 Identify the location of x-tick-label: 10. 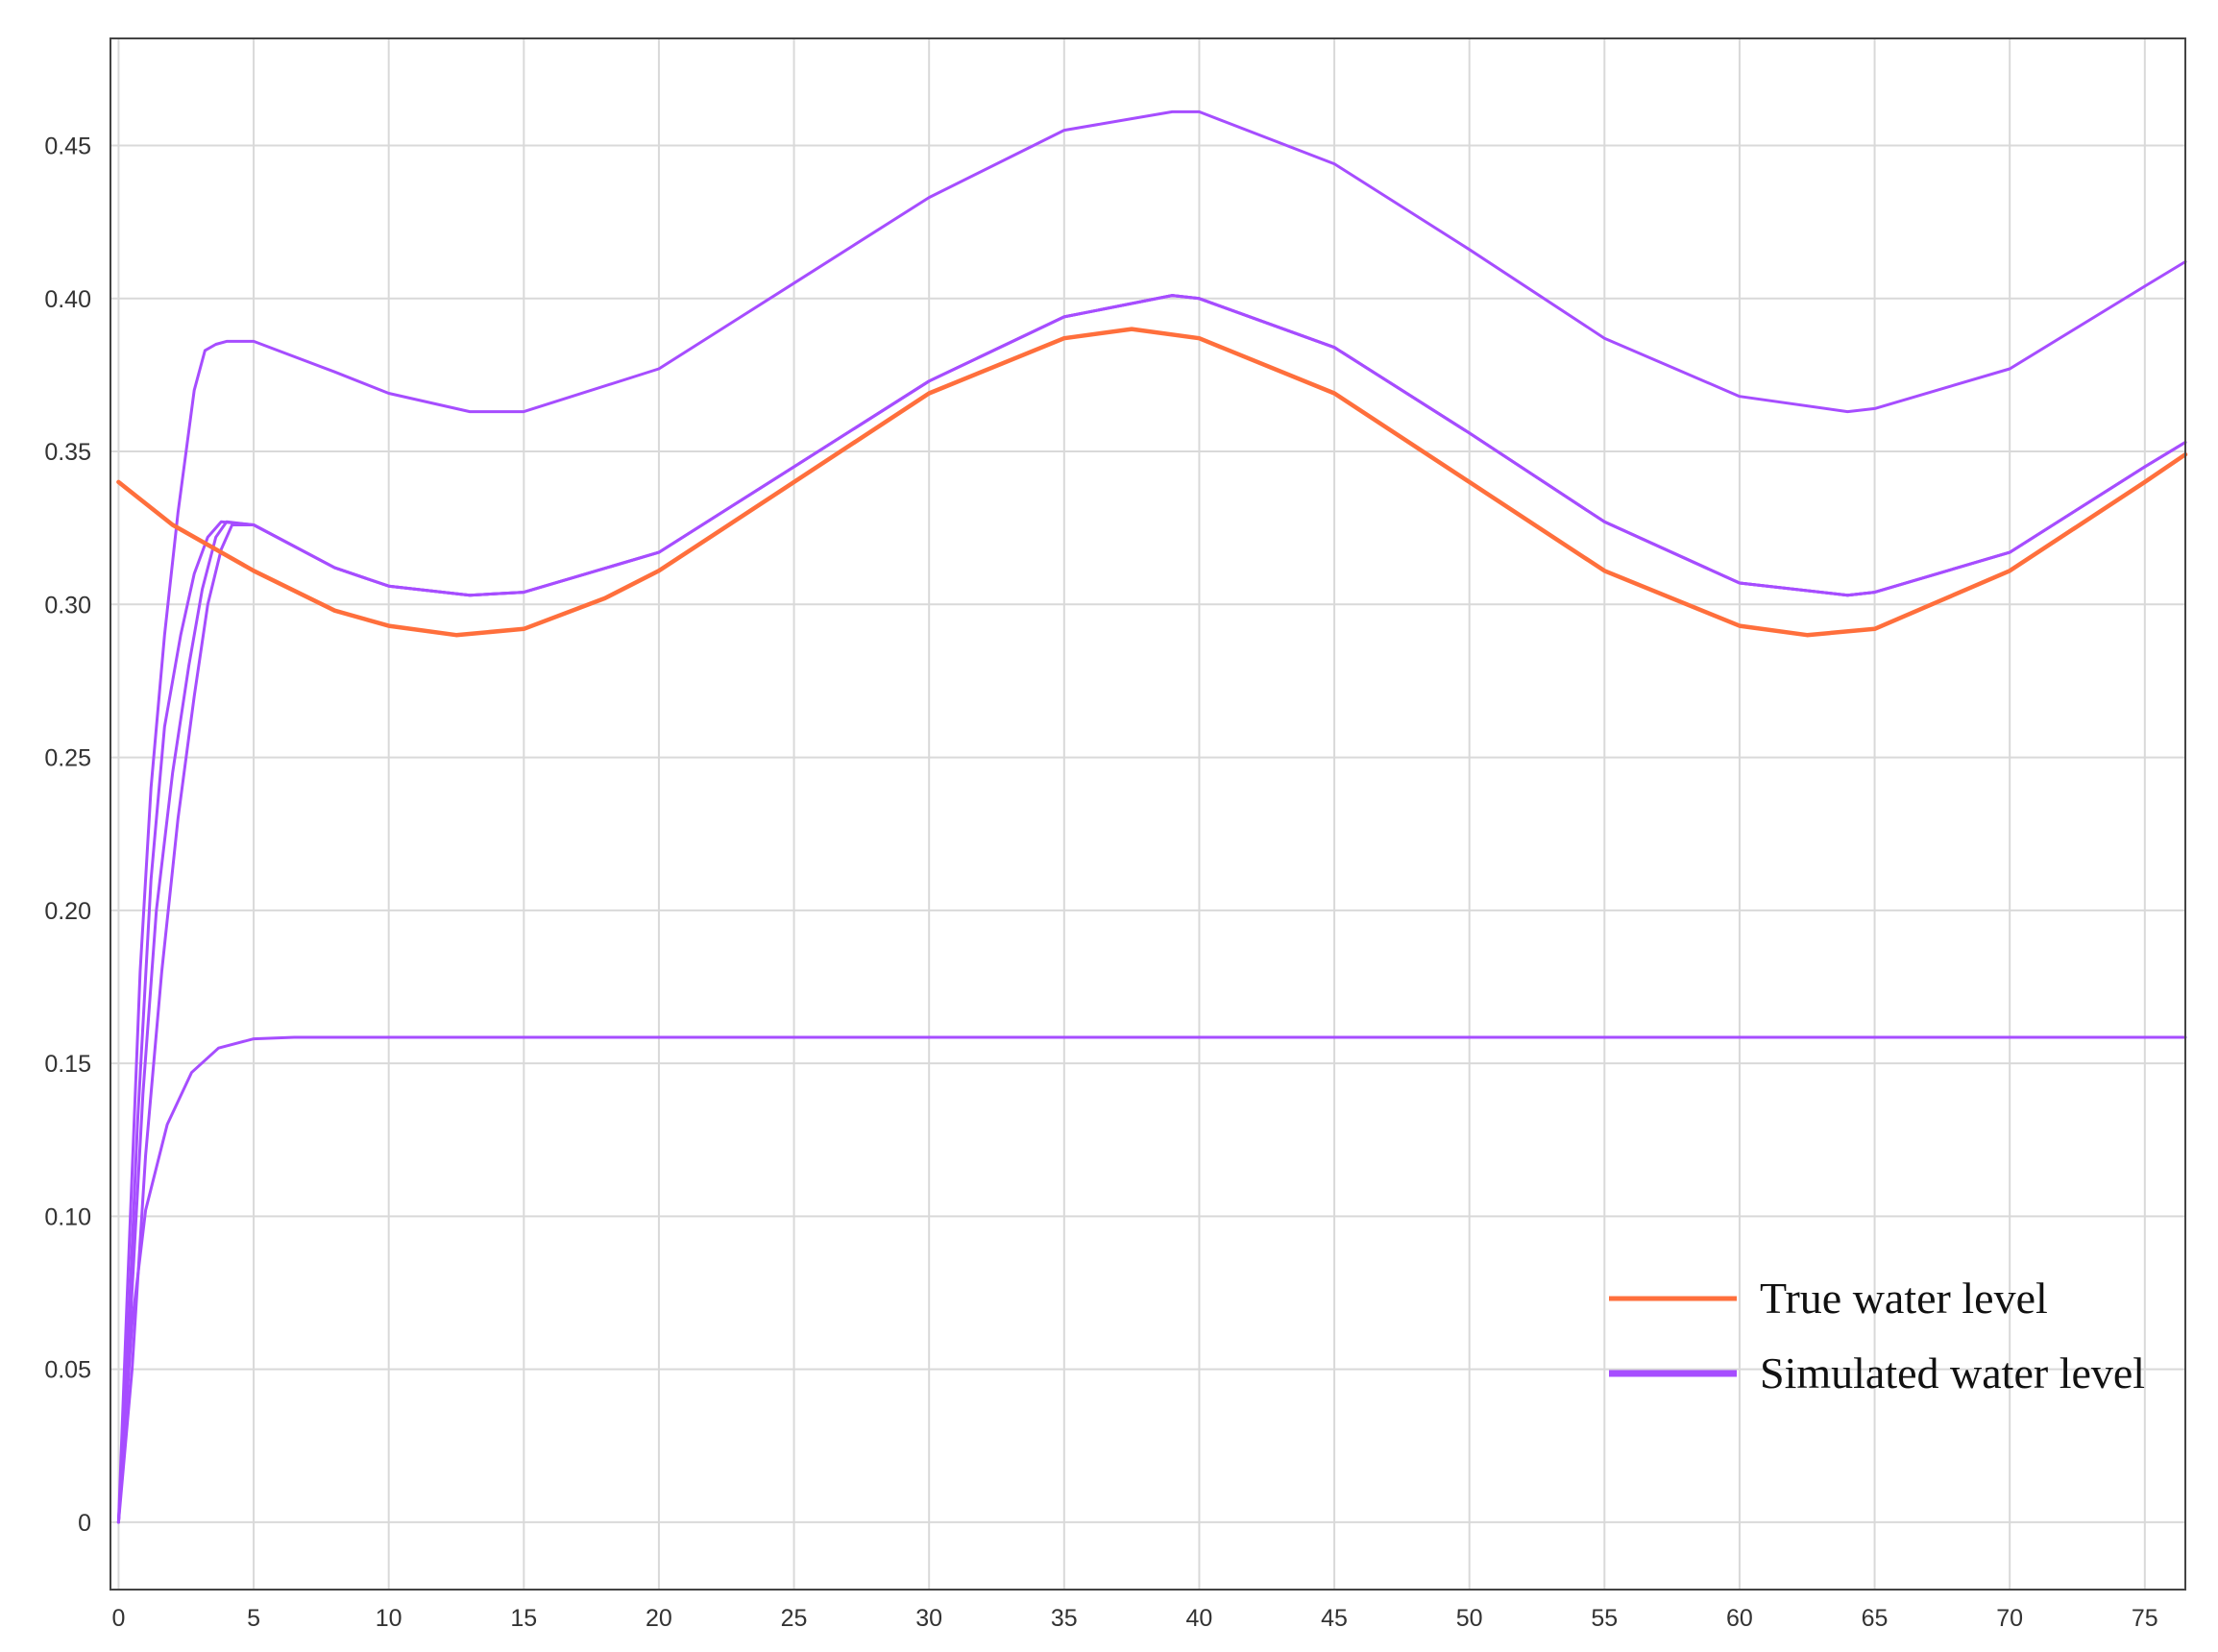
(389, 1618).